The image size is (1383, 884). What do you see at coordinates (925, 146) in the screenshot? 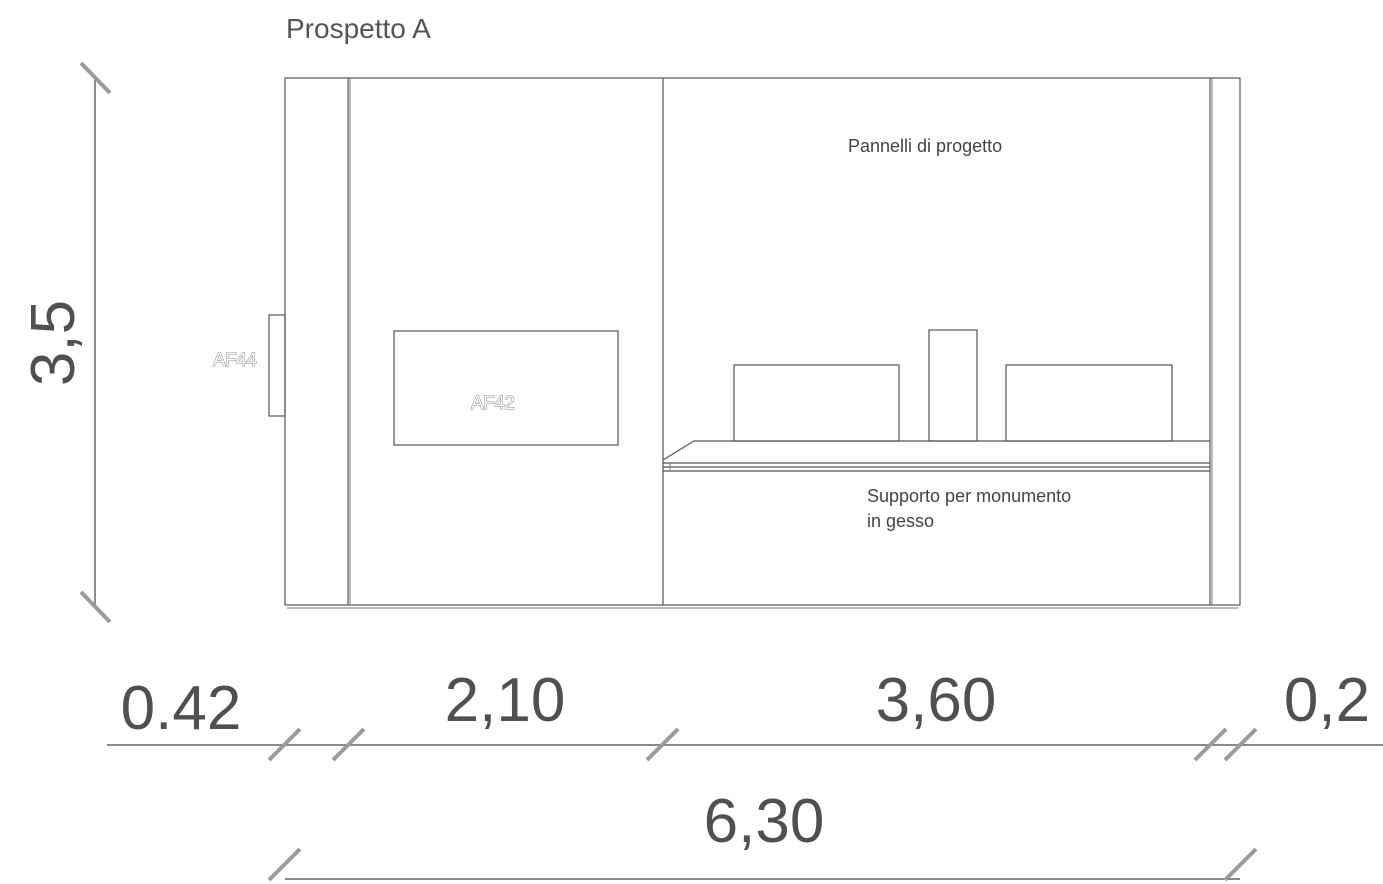
I see `panels-label: Pannelli di progetto` at bounding box center [925, 146].